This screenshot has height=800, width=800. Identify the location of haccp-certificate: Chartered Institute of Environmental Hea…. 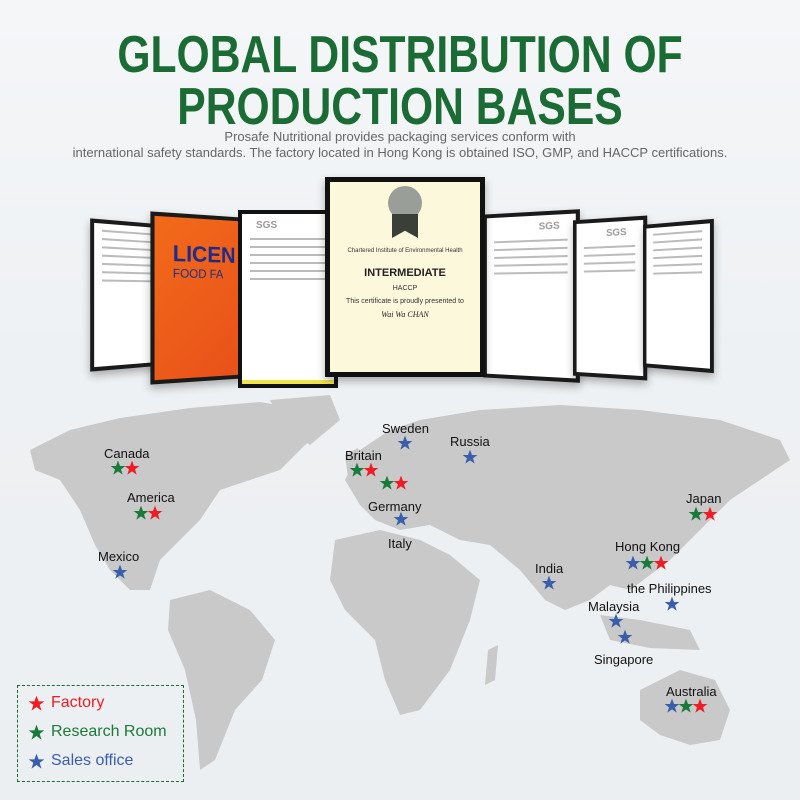
(405, 277).